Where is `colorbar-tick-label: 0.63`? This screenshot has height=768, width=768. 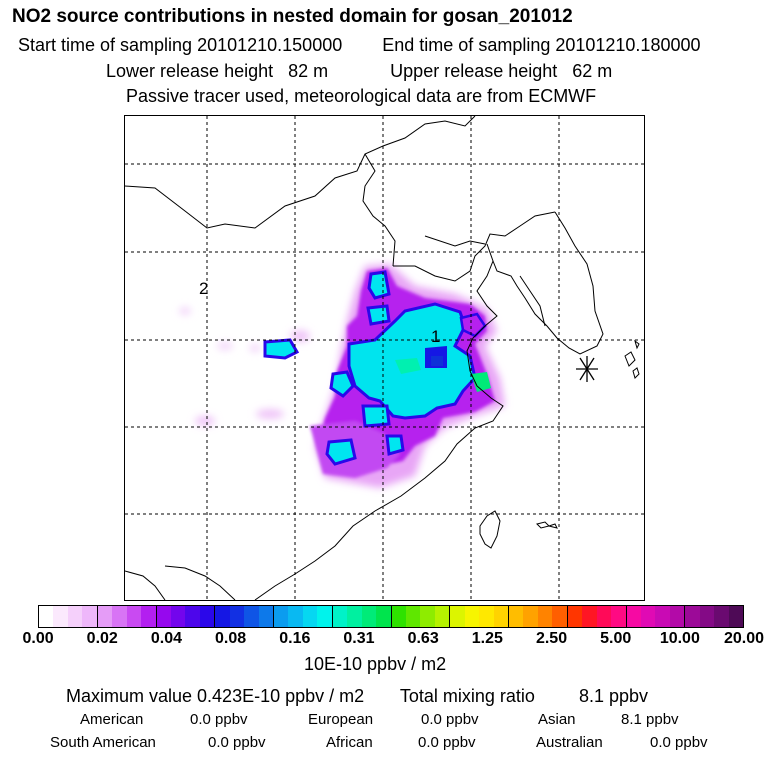
colorbar-tick-label: 0.63 is located at coordinates (423, 638).